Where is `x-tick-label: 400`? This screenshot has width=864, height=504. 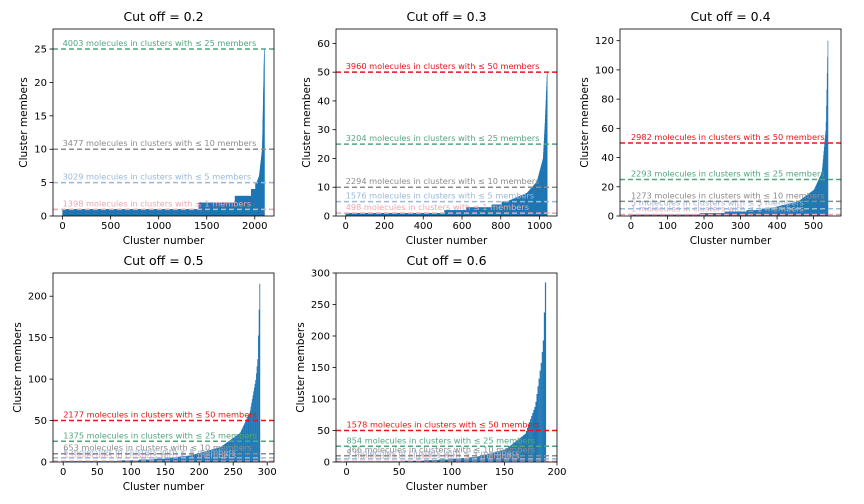 x-tick-label: 400 is located at coordinates (777, 226).